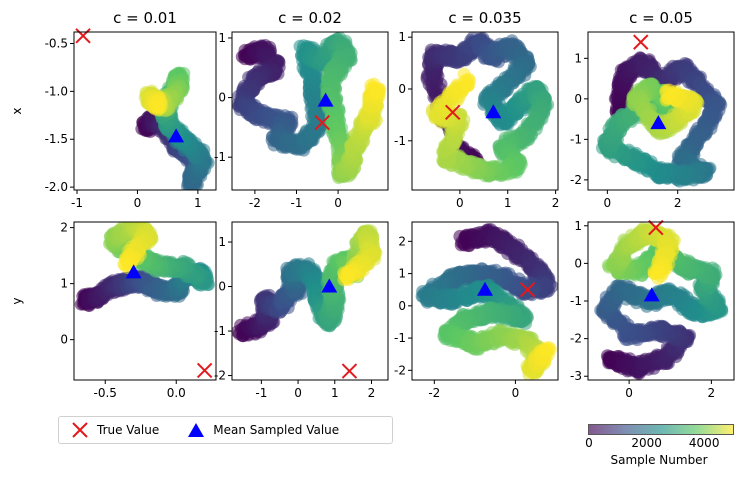 The width and height of the screenshot is (741, 487). I want to click on panel-r0-c1: -2 -1 0 -1 0 1, so click(301, 120).